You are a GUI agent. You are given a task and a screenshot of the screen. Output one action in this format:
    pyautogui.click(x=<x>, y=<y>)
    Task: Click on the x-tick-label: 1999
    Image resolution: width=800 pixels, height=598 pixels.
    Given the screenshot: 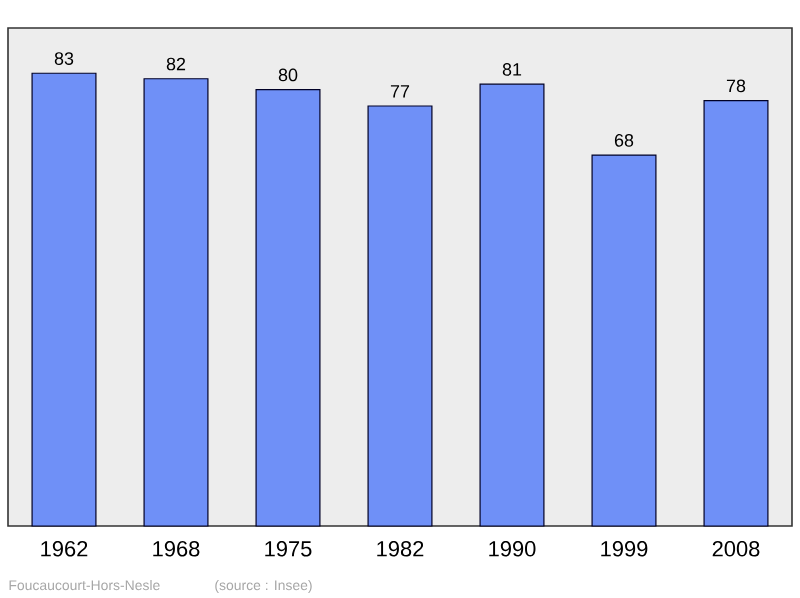 What is the action you would take?
    pyautogui.click(x=624, y=549)
    